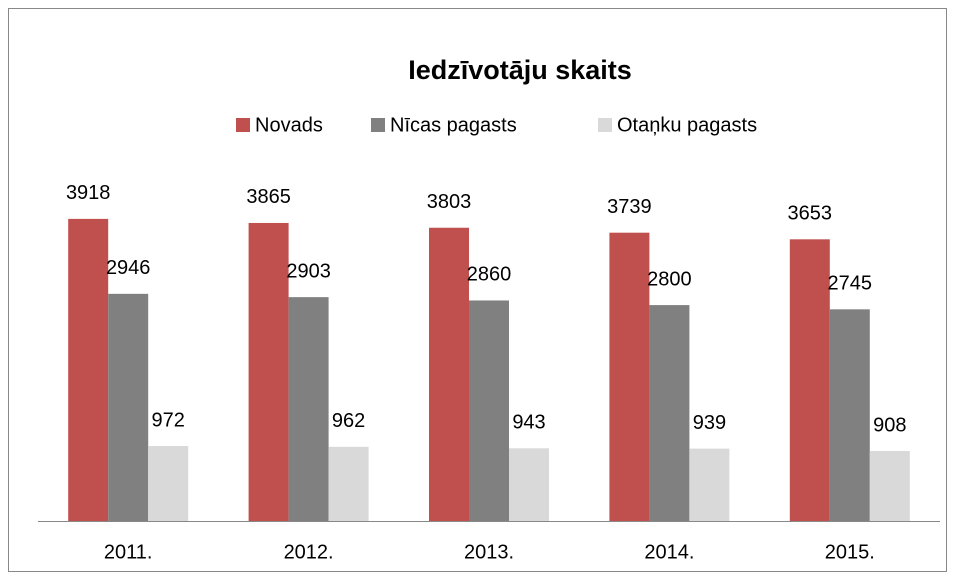  What do you see at coordinates (348, 421) in the screenshot?
I see `data-label: 962` at bounding box center [348, 421].